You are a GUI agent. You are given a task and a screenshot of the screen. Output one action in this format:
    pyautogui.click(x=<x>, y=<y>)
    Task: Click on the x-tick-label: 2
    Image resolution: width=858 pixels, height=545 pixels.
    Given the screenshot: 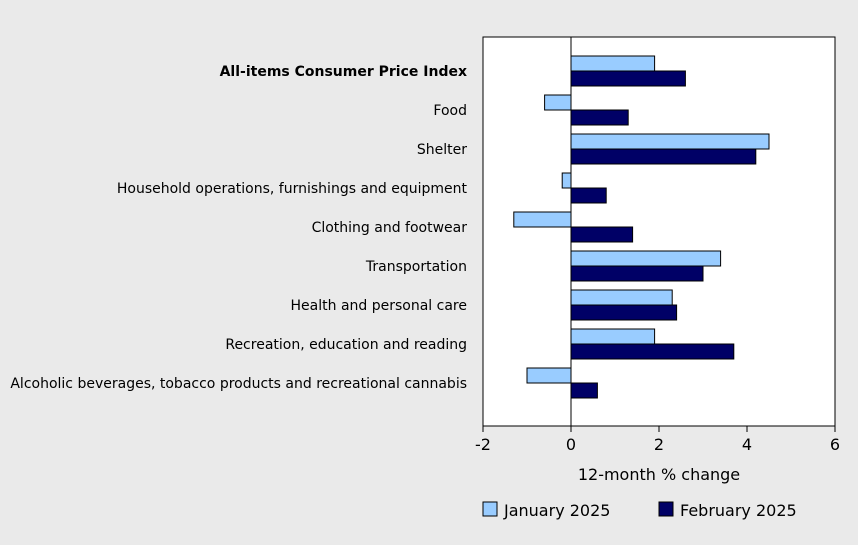 What is the action you would take?
    pyautogui.click(x=659, y=444)
    